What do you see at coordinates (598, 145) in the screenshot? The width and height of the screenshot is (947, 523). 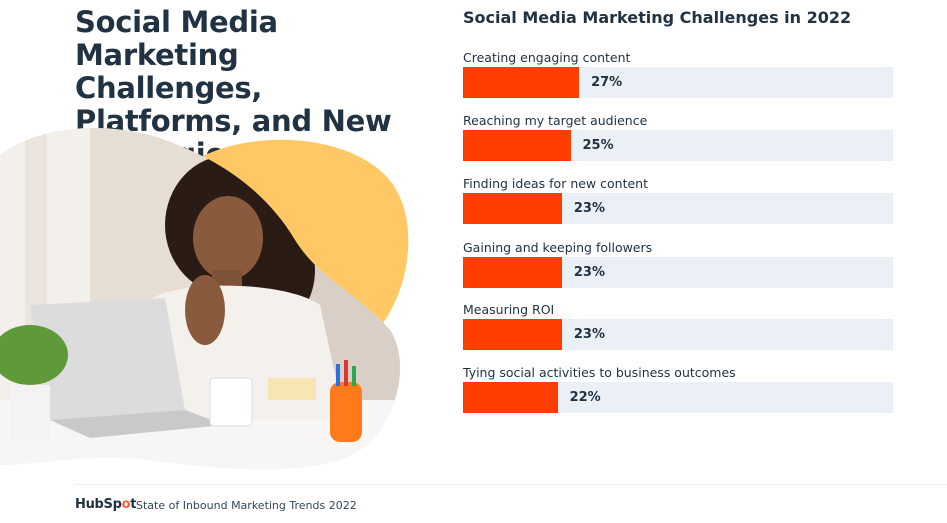 I see `data-label: 25%` at bounding box center [598, 145].